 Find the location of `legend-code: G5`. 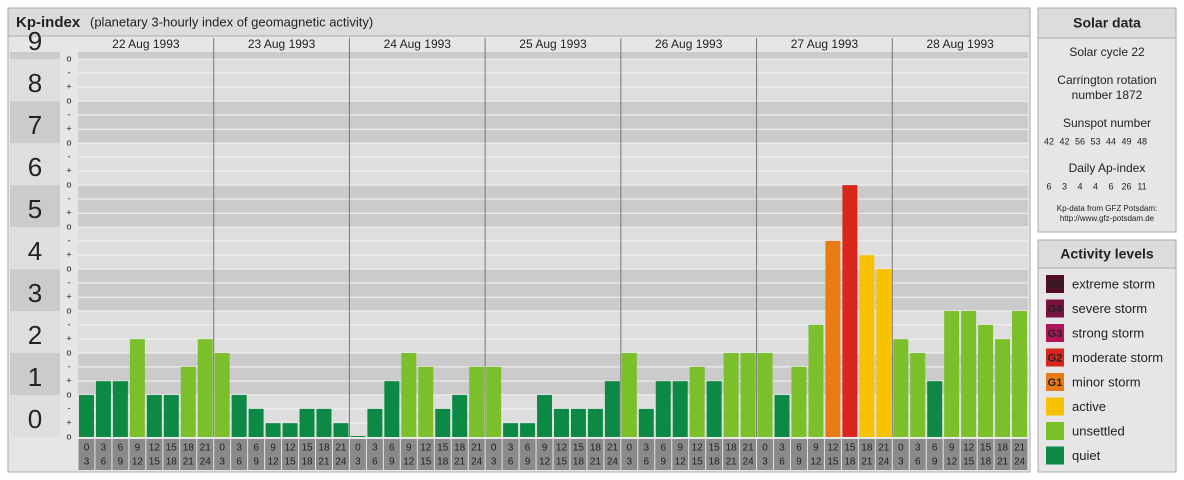

legend-code: G5 is located at coordinates (1055, 285).